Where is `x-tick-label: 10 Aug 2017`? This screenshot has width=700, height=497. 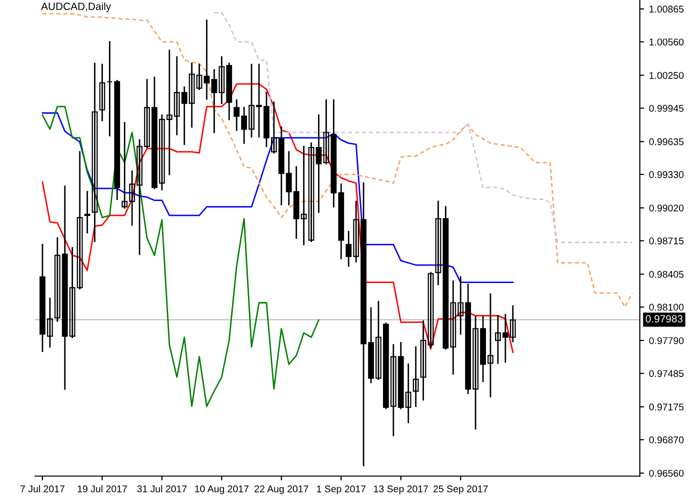
x-tick-label: 10 Aug 2017 is located at coordinates (221, 489).